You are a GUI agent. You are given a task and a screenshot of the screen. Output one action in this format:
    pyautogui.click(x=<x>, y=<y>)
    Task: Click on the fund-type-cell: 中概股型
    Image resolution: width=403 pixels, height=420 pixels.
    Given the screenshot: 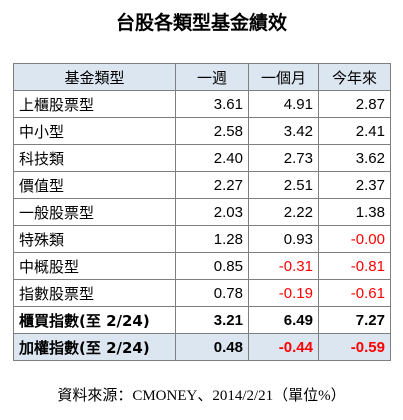 What is the action you would take?
    pyautogui.click(x=94, y=266)
    